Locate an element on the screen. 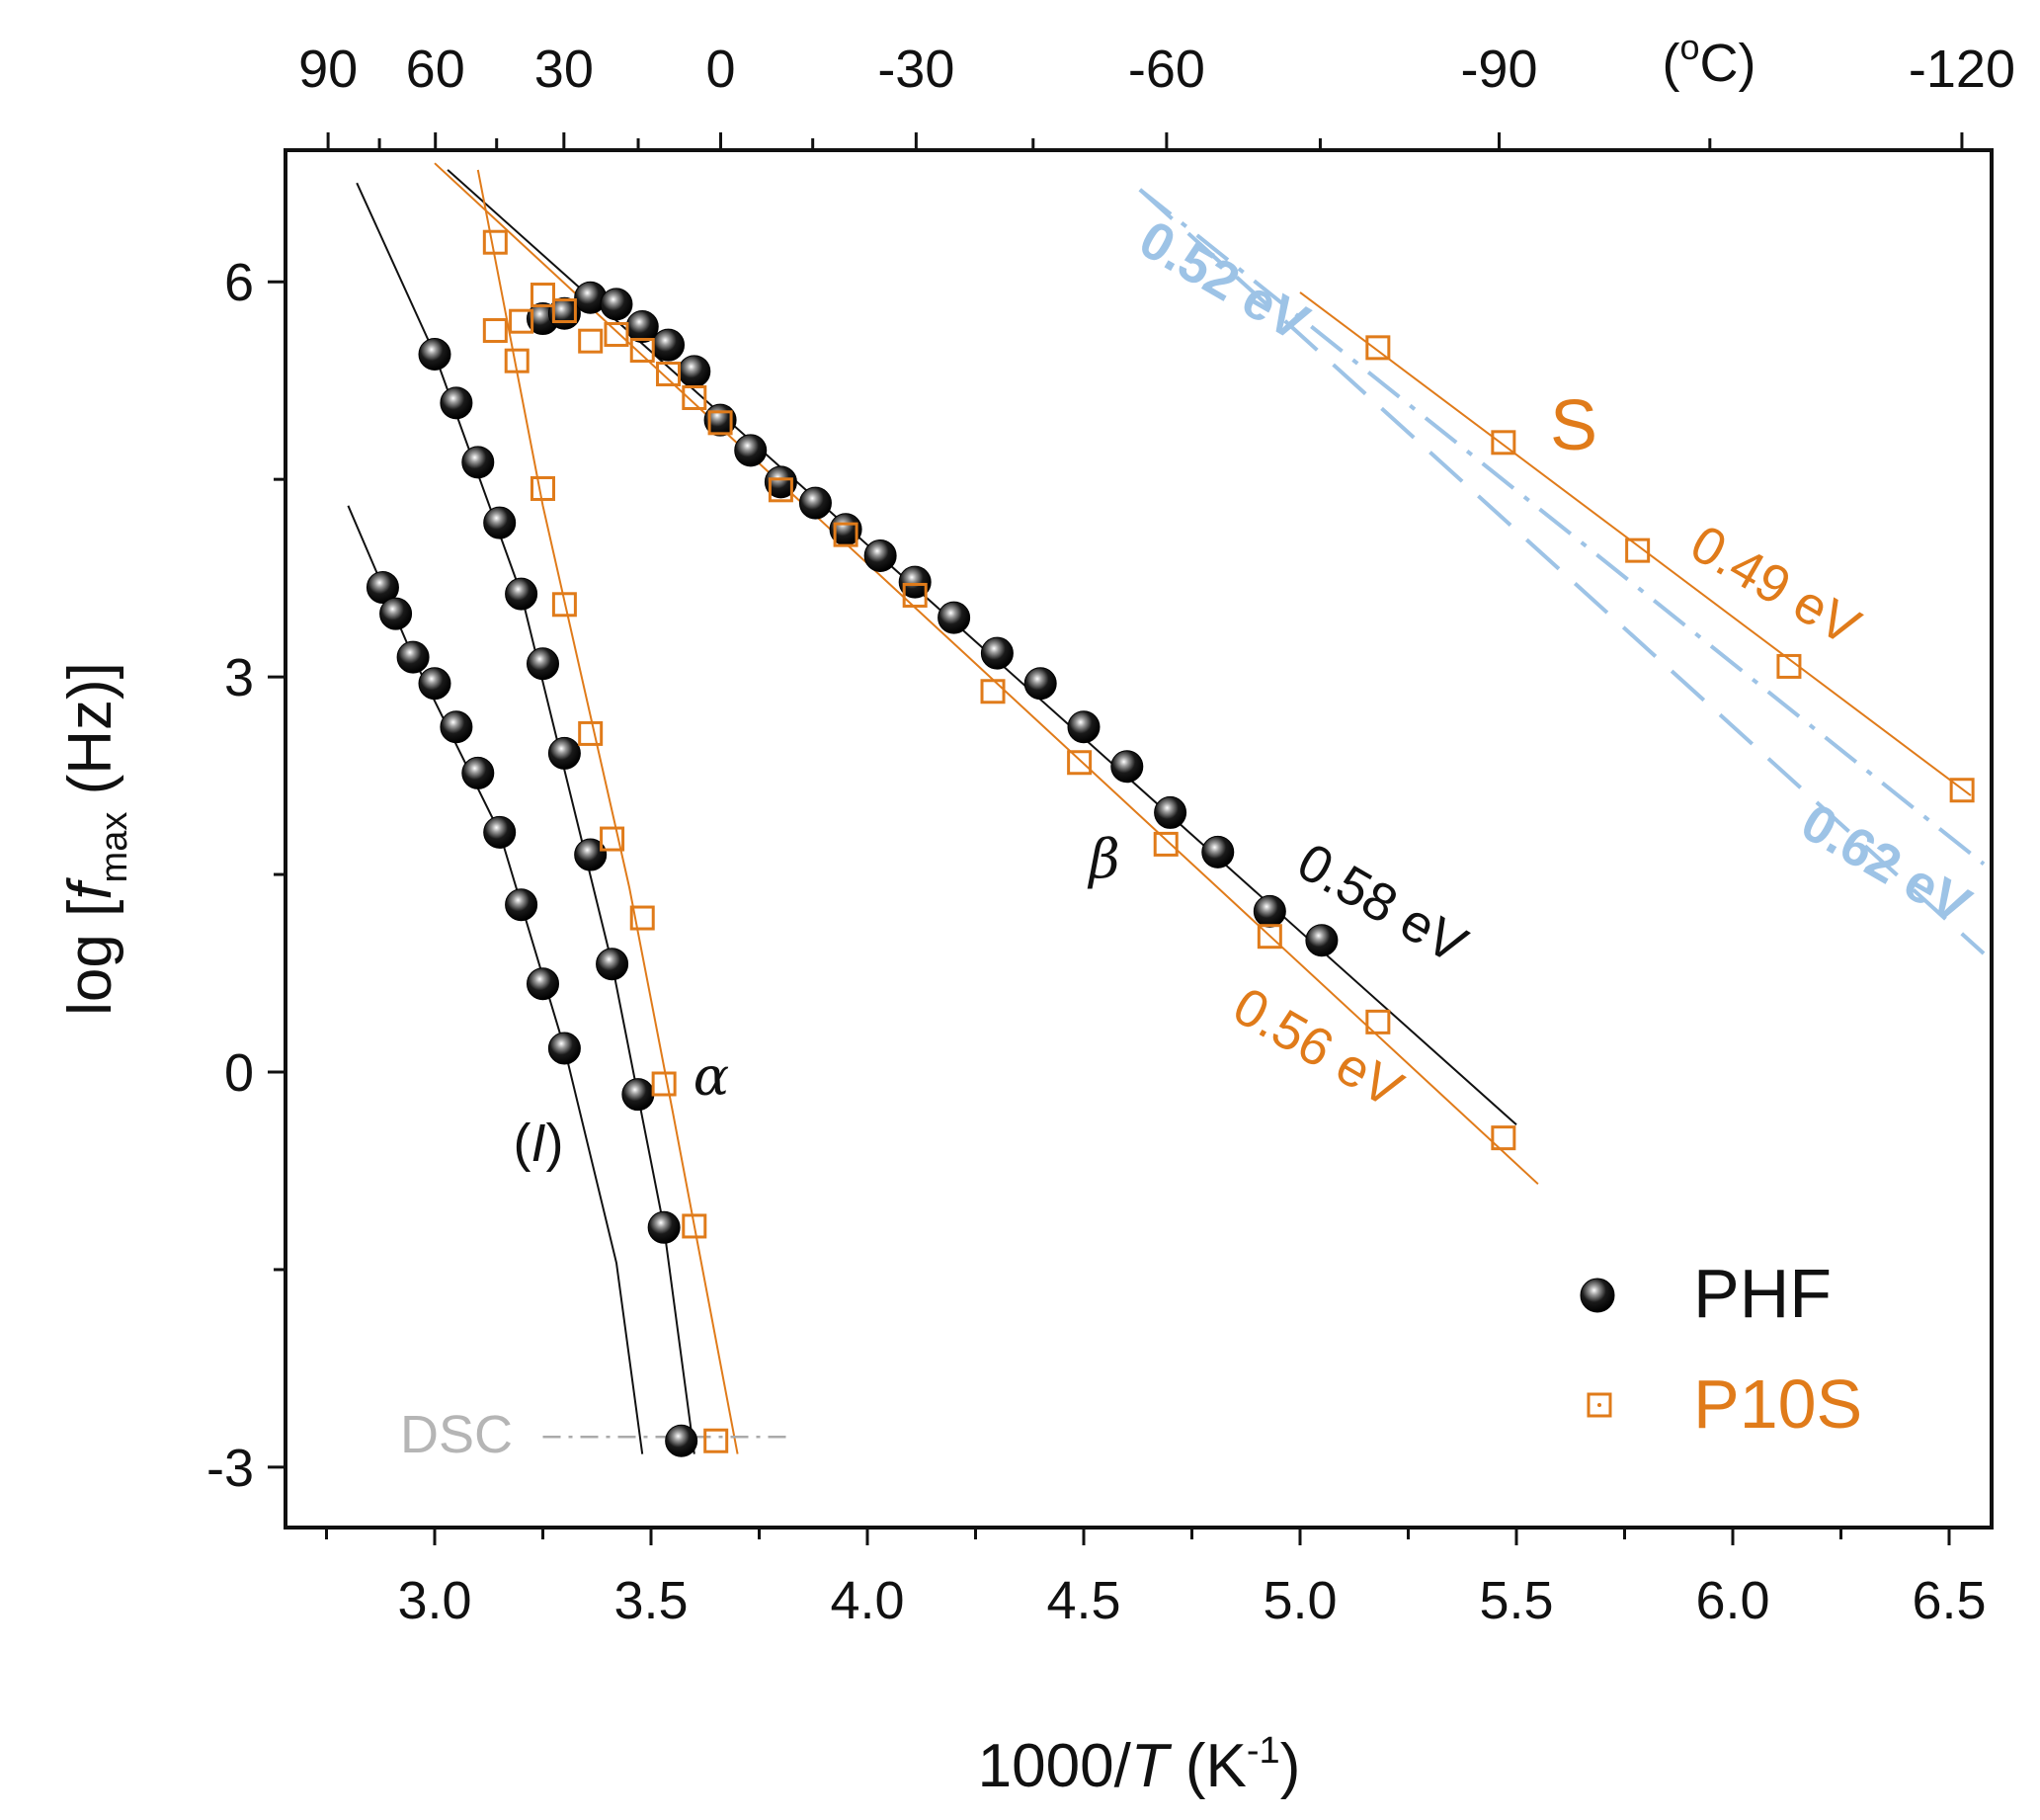 The height and width of the screenshot is (1820, 2040). label-beta: β is located at coordinates (1103, 859).